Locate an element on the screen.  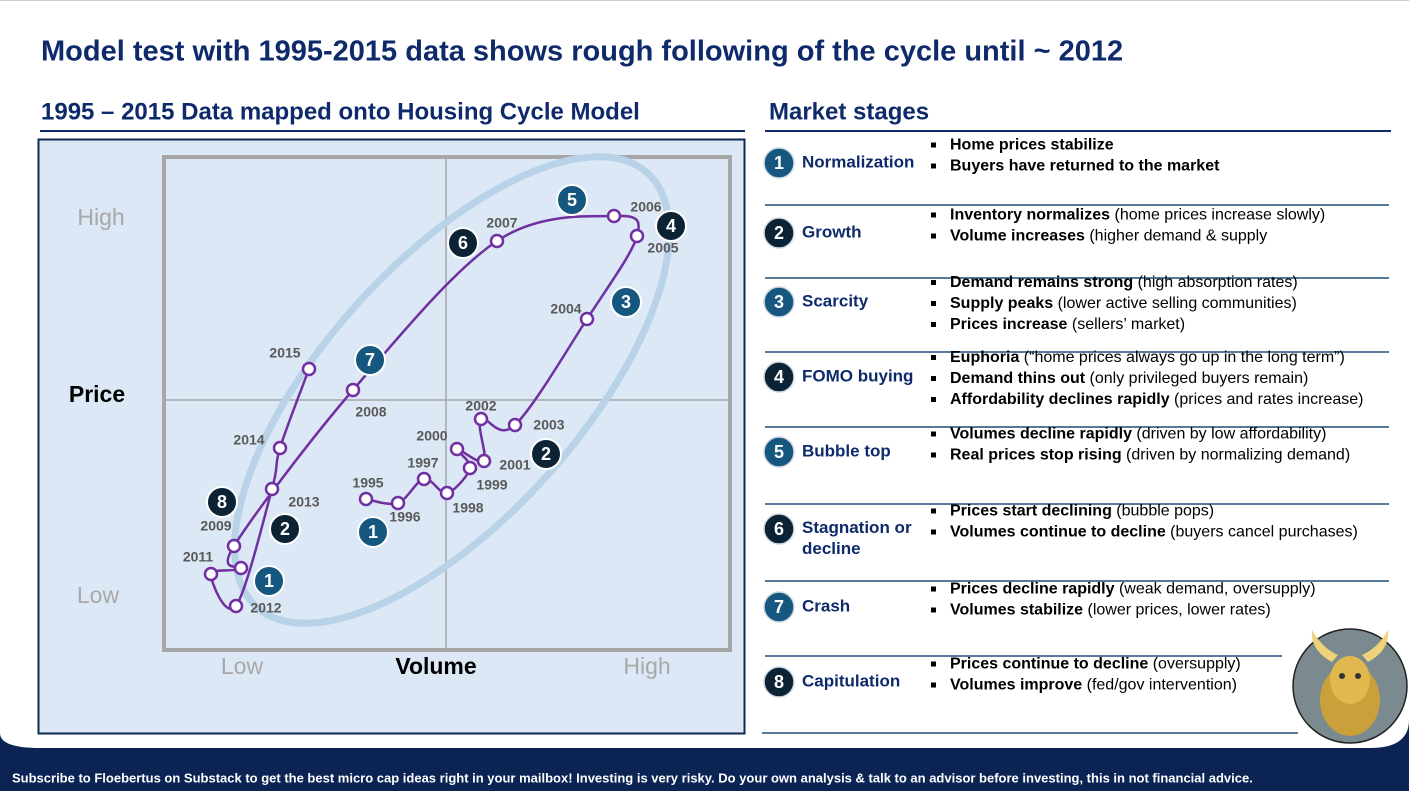
year-label: 1999 is located at coordinates (491, 485).